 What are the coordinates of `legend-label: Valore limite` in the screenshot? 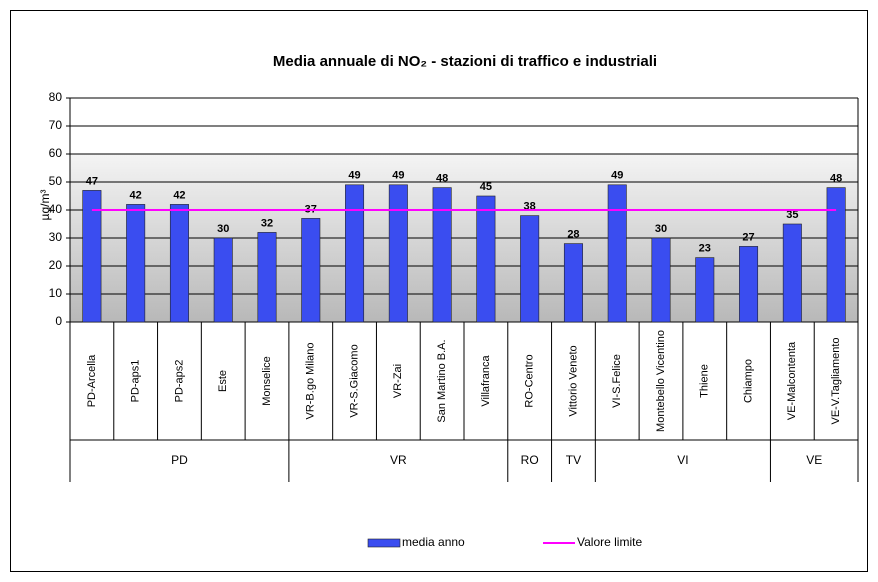 It's located at (609, 542).